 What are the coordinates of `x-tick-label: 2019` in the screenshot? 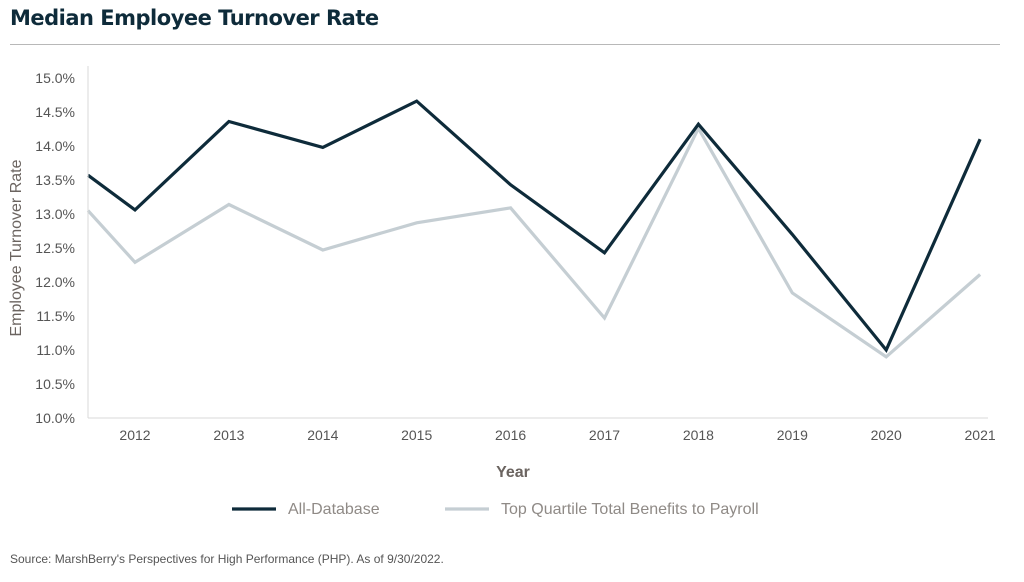 It's located at (792, 435).